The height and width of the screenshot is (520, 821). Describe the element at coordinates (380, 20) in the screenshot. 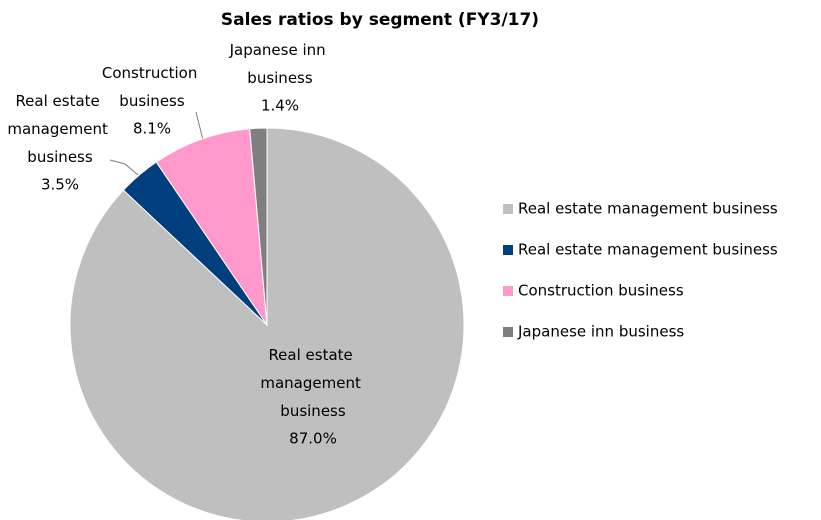

I see `chart-title: Sales ratios by segment (FY3/17)` at that location.